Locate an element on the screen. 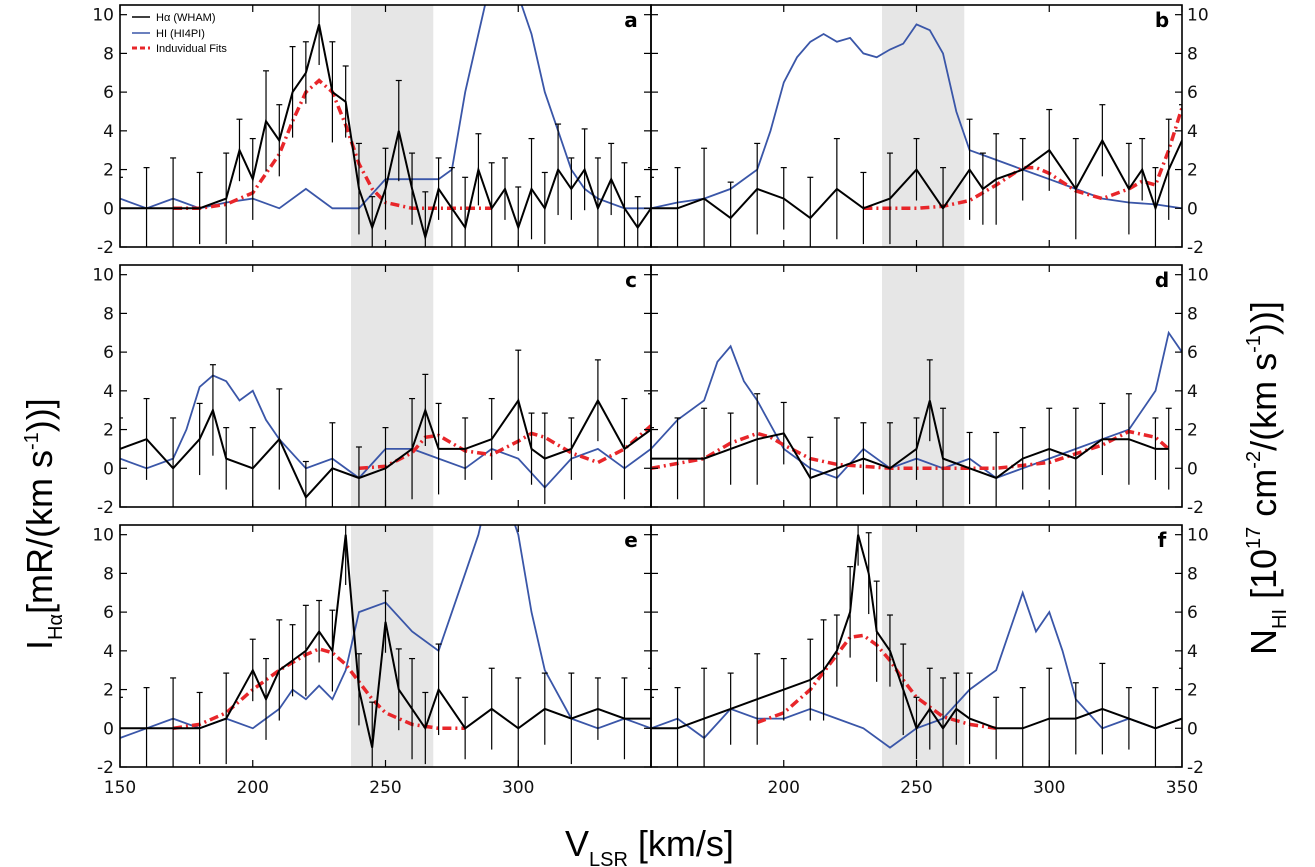 This screenshot has width=1315, height=867. y-left-sub: Hα is located at coordinates (56, 627).